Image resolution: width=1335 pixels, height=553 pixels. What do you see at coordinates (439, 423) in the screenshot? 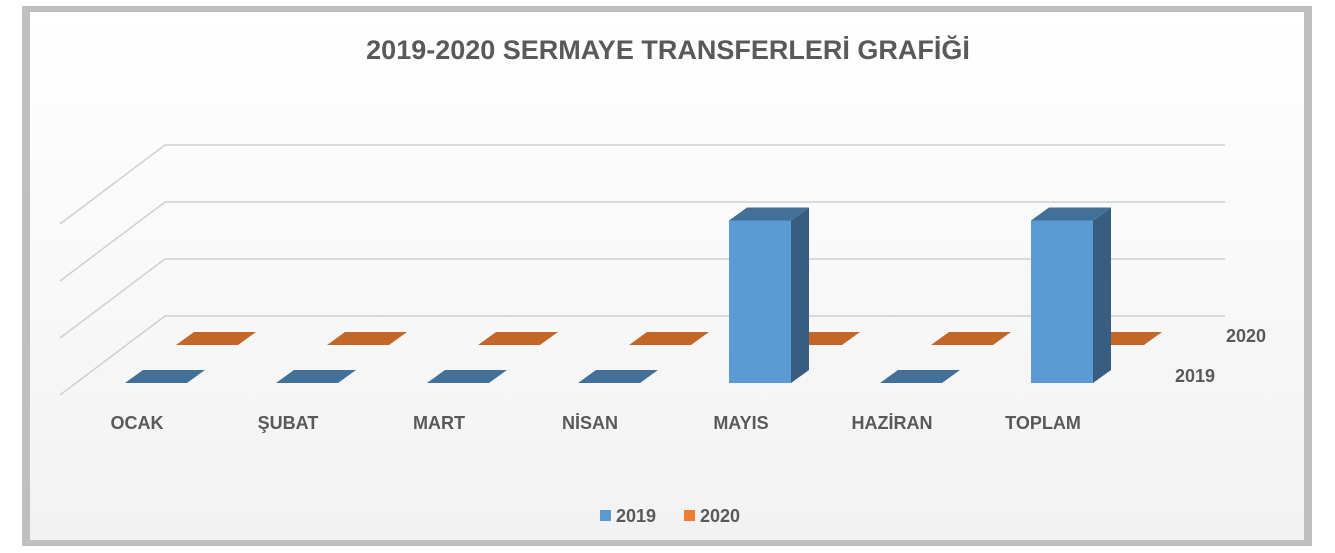
I see `x-tick-label: MART` at bounding box center [439, 423].